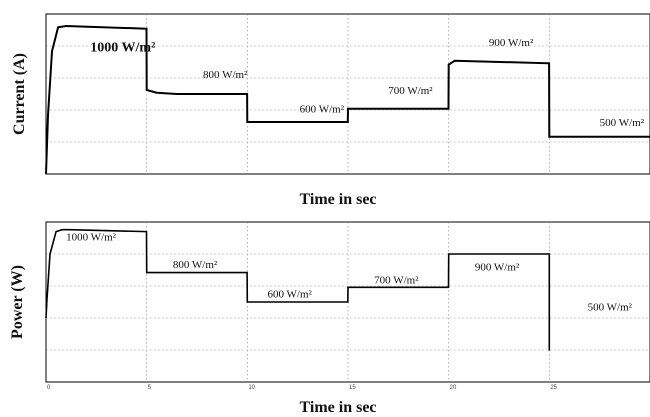 This screenshot has height=417, width=650. I want to click on x-tick-label: 15, so click(352, 388).